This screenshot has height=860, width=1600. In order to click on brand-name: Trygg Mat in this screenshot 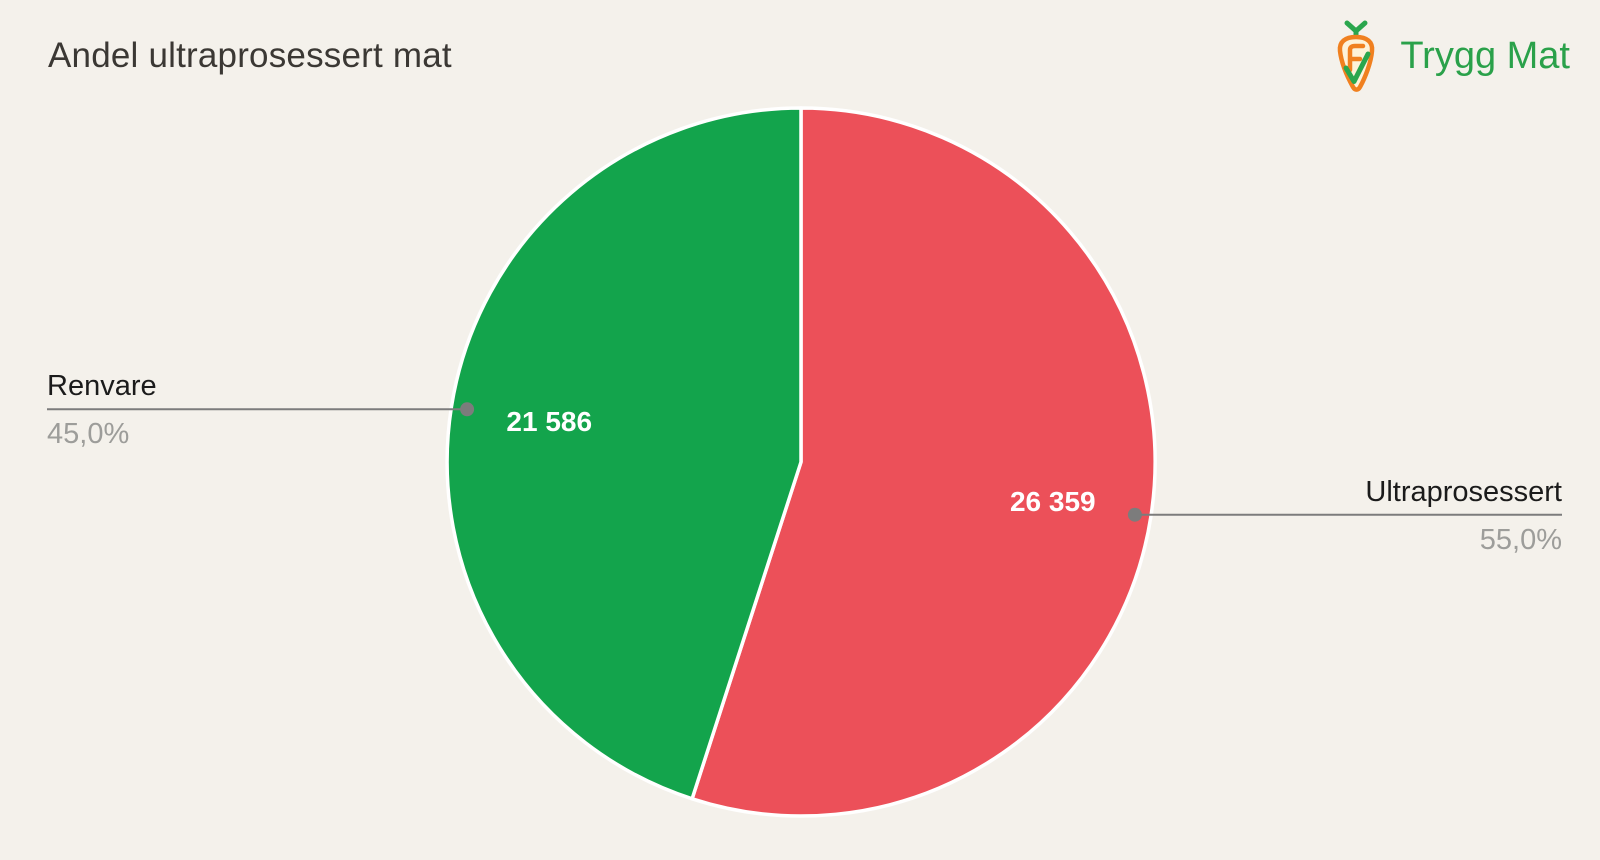, I will do `click(1485, 55)`.